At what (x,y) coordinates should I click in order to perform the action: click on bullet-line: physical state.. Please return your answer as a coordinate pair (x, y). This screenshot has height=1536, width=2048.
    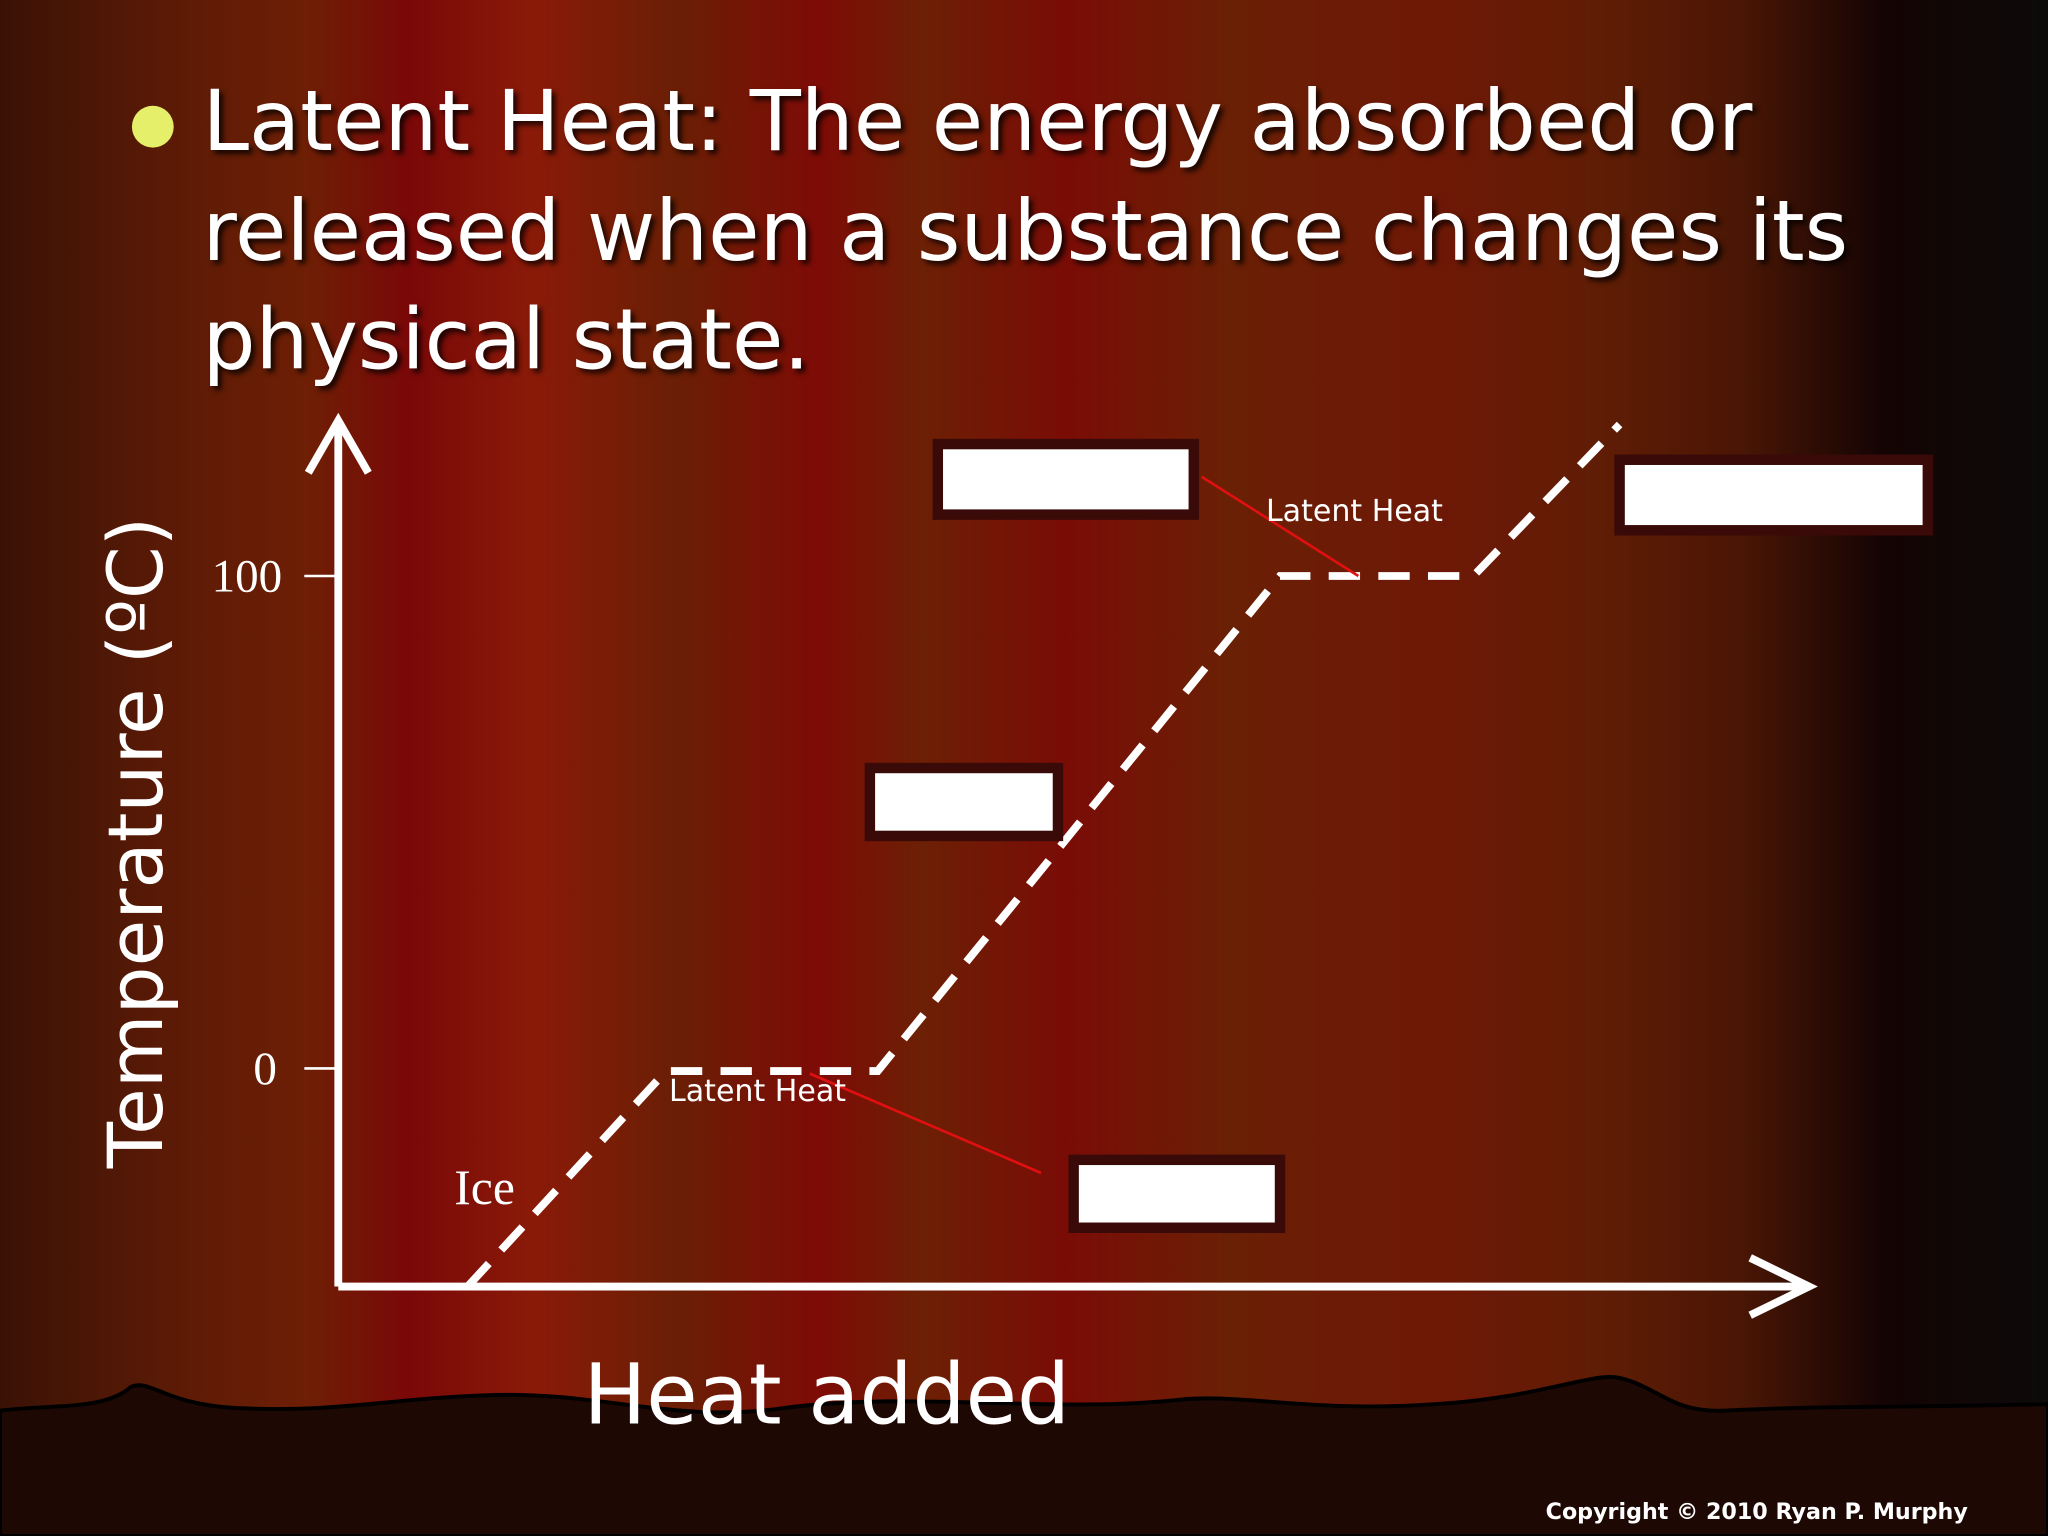
    Looking at the image, I should click on (506, 339).